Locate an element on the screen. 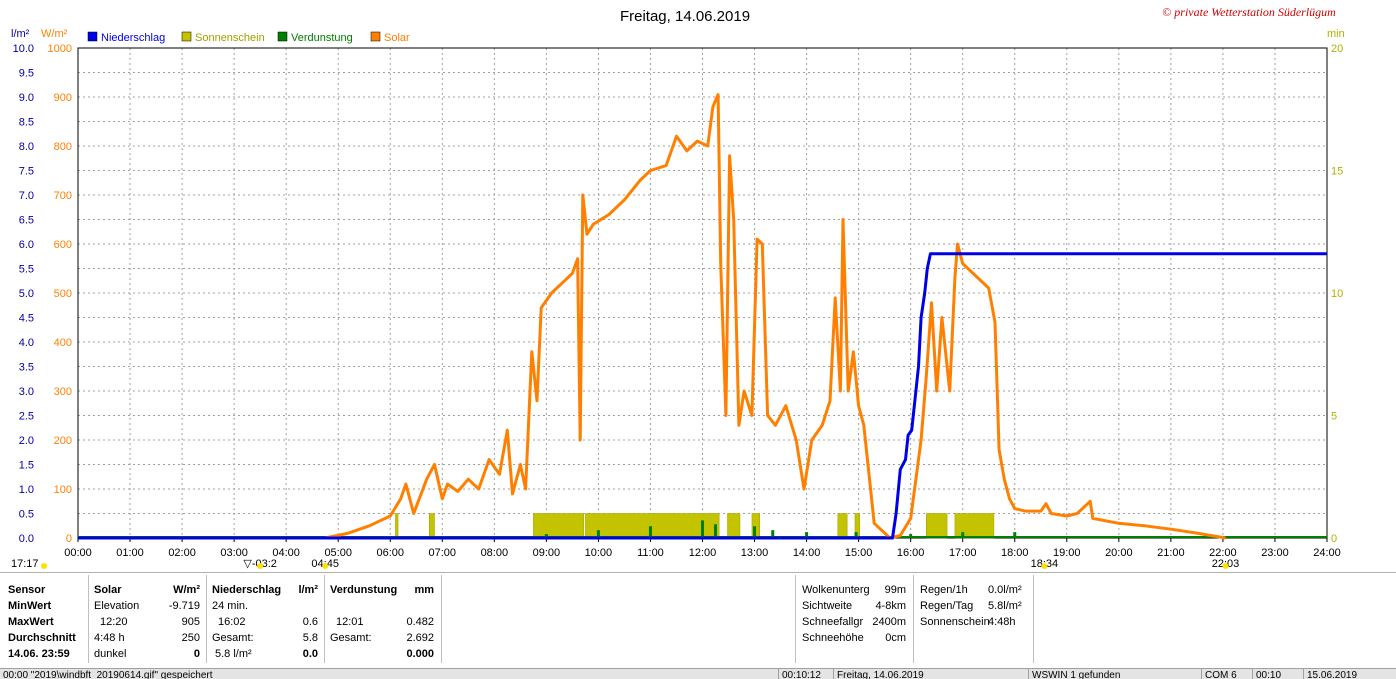 The image size is (1396, 679). x-tick-label: 15:00 is located at coordinates (859, 553).